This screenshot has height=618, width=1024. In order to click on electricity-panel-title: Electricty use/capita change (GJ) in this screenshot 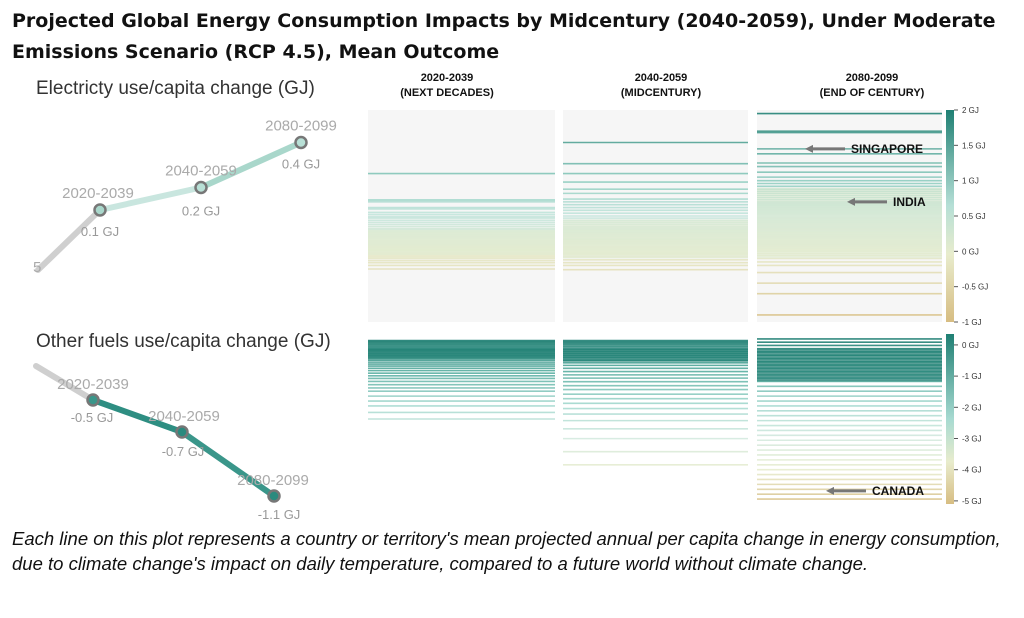, I will do `click(175, 88)`.